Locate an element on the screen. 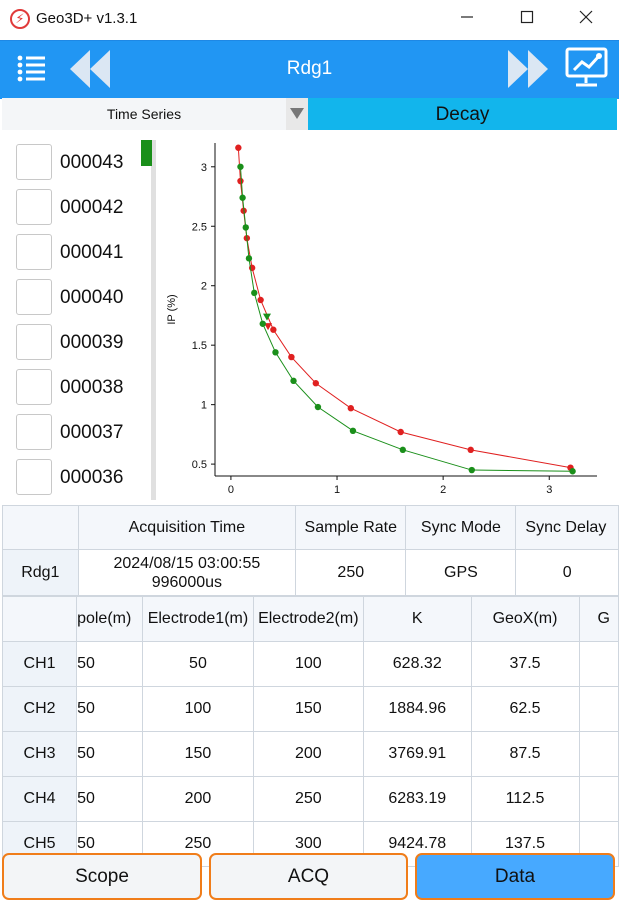  cell-k: 1884.96 is located at coordinates (417, 709).